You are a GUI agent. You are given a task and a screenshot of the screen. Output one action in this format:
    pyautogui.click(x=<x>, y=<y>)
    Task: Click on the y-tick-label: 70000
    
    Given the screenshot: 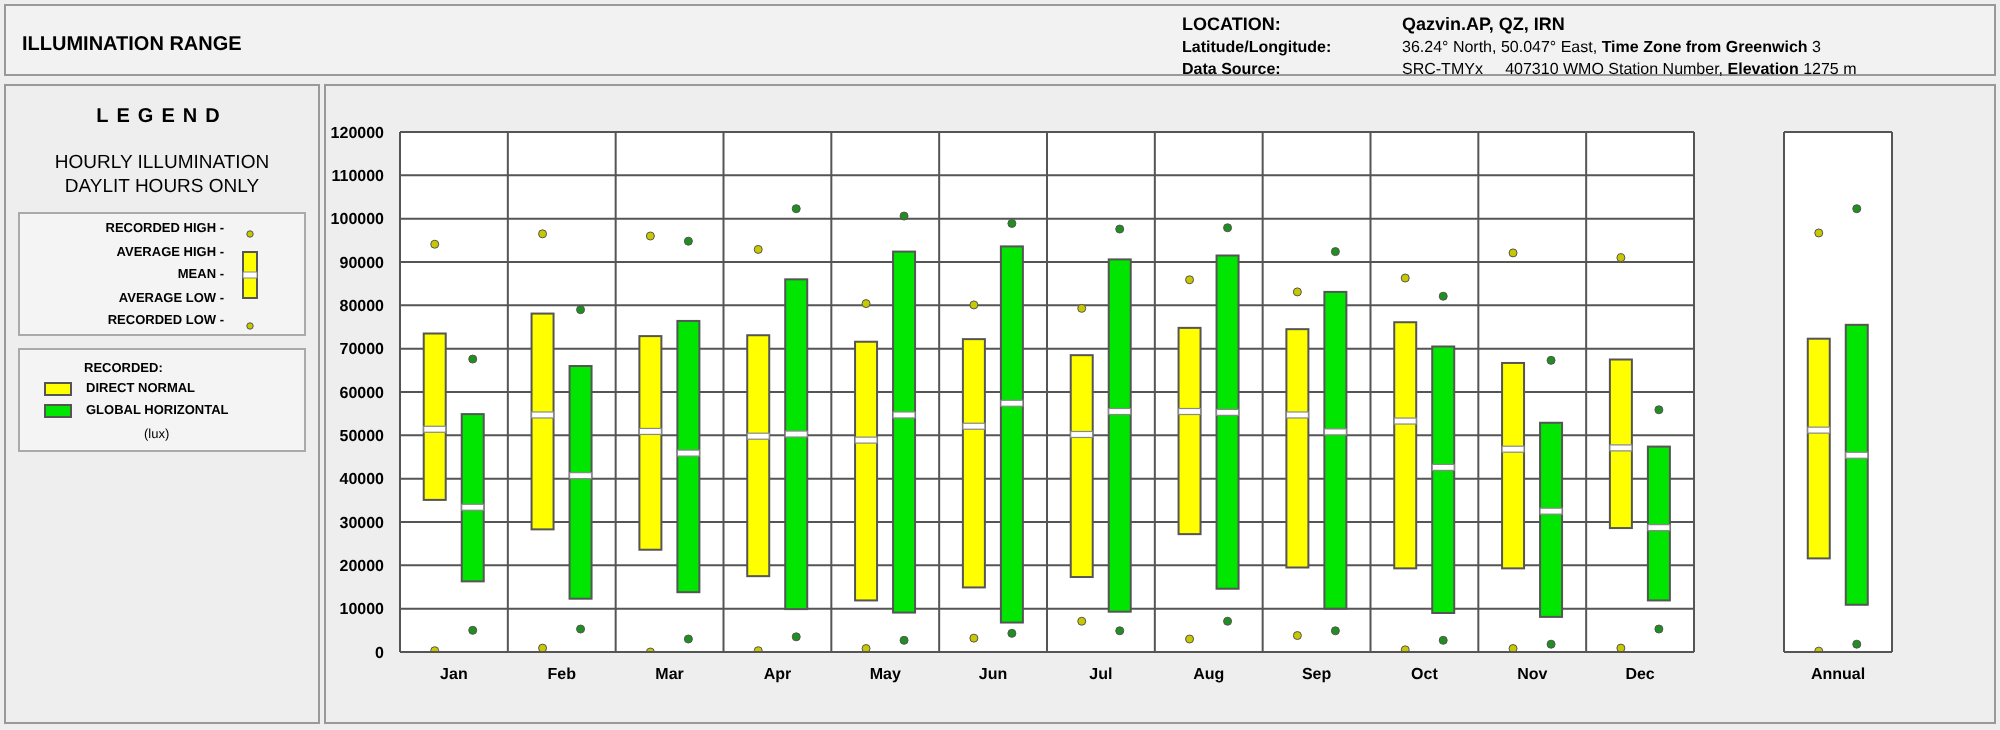 What is the action you would take?
    pyautogui.click(x=362, y=349)
    